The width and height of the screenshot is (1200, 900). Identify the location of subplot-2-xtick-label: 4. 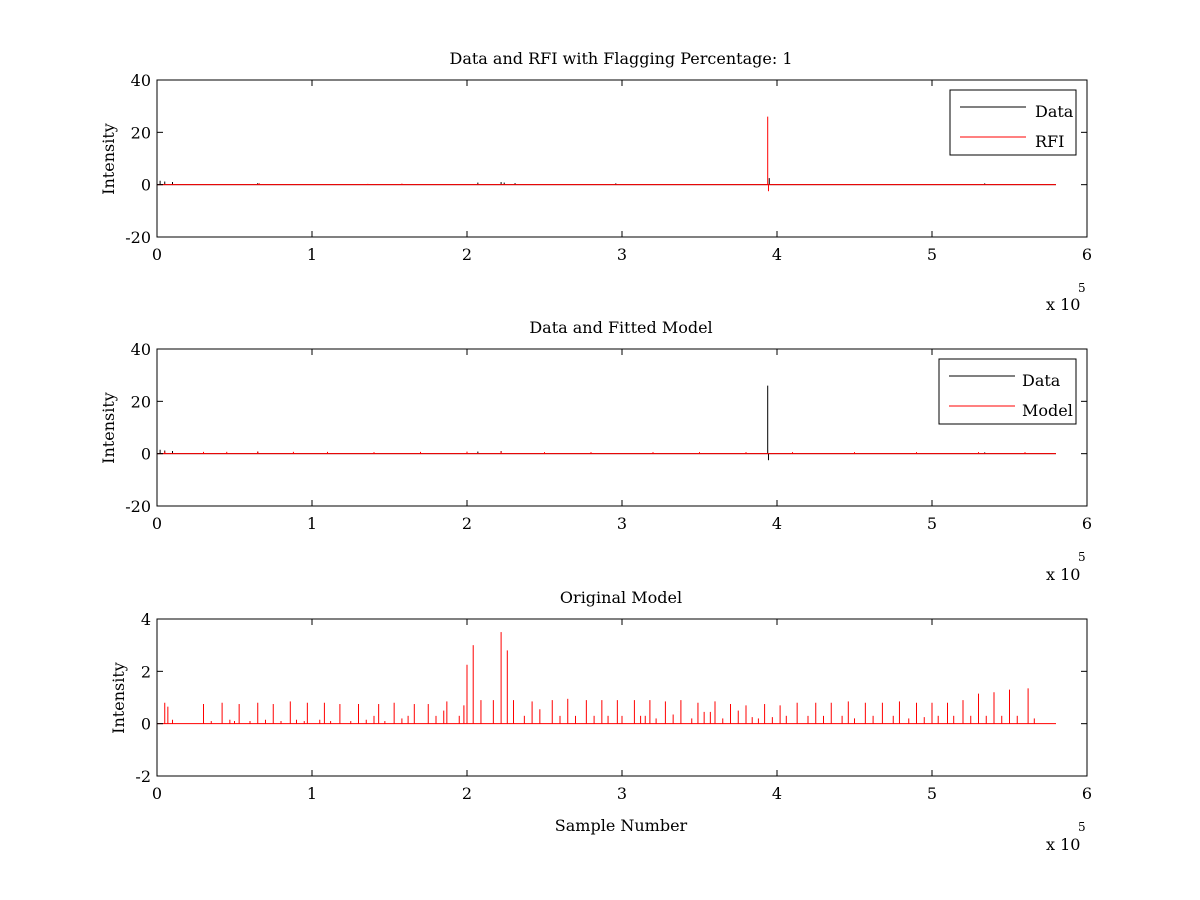
(777, 523).